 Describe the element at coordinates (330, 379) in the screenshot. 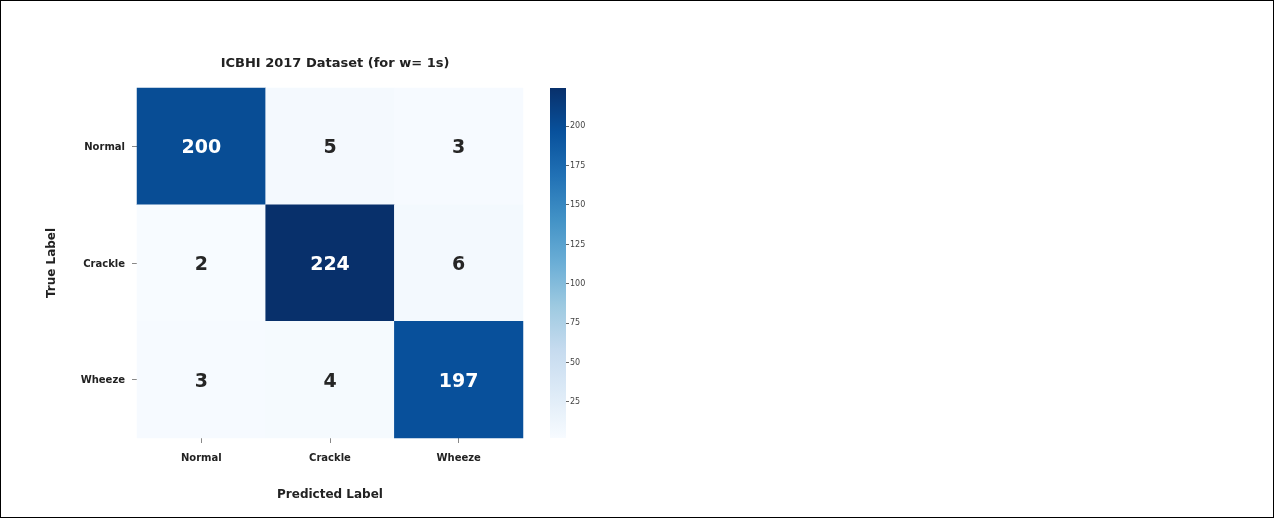

I see `data-label: 4` at that location.